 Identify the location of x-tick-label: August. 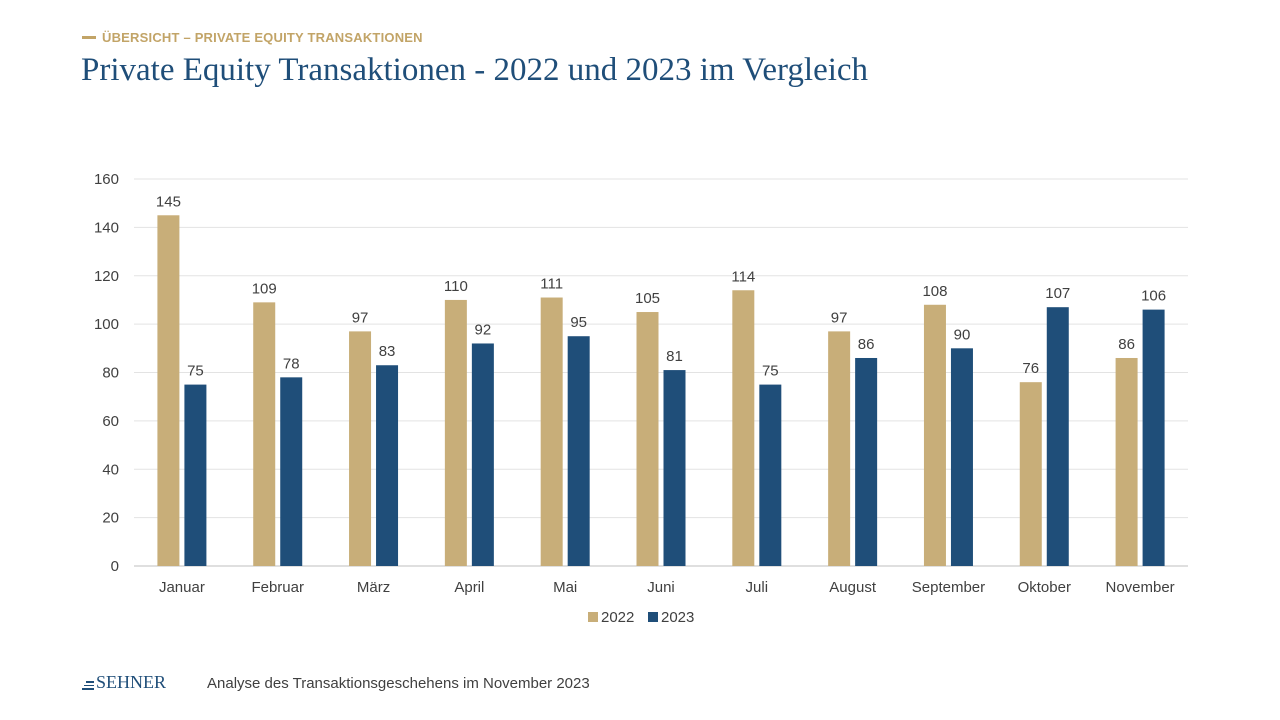
(853, 587).